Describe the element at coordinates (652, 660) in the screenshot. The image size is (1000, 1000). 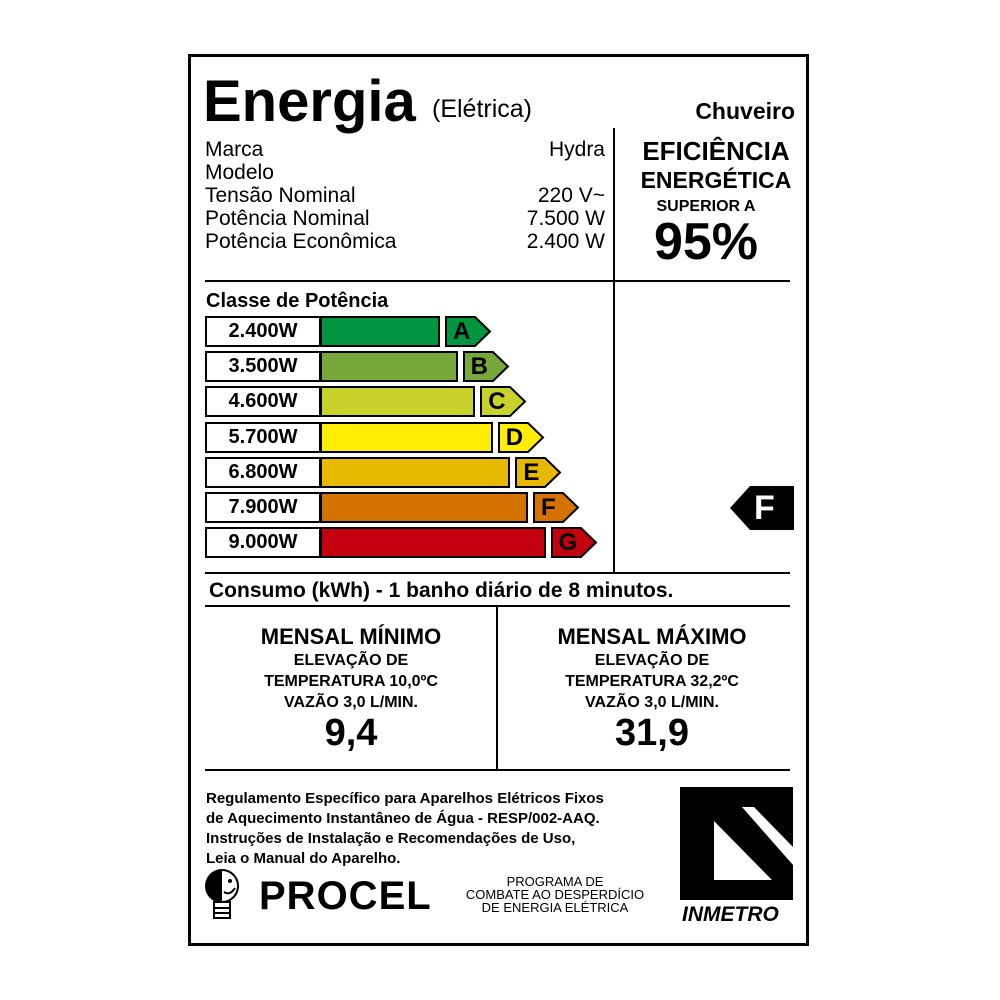
I see `max-l1: ELEVAÇÃO DE` at that location.